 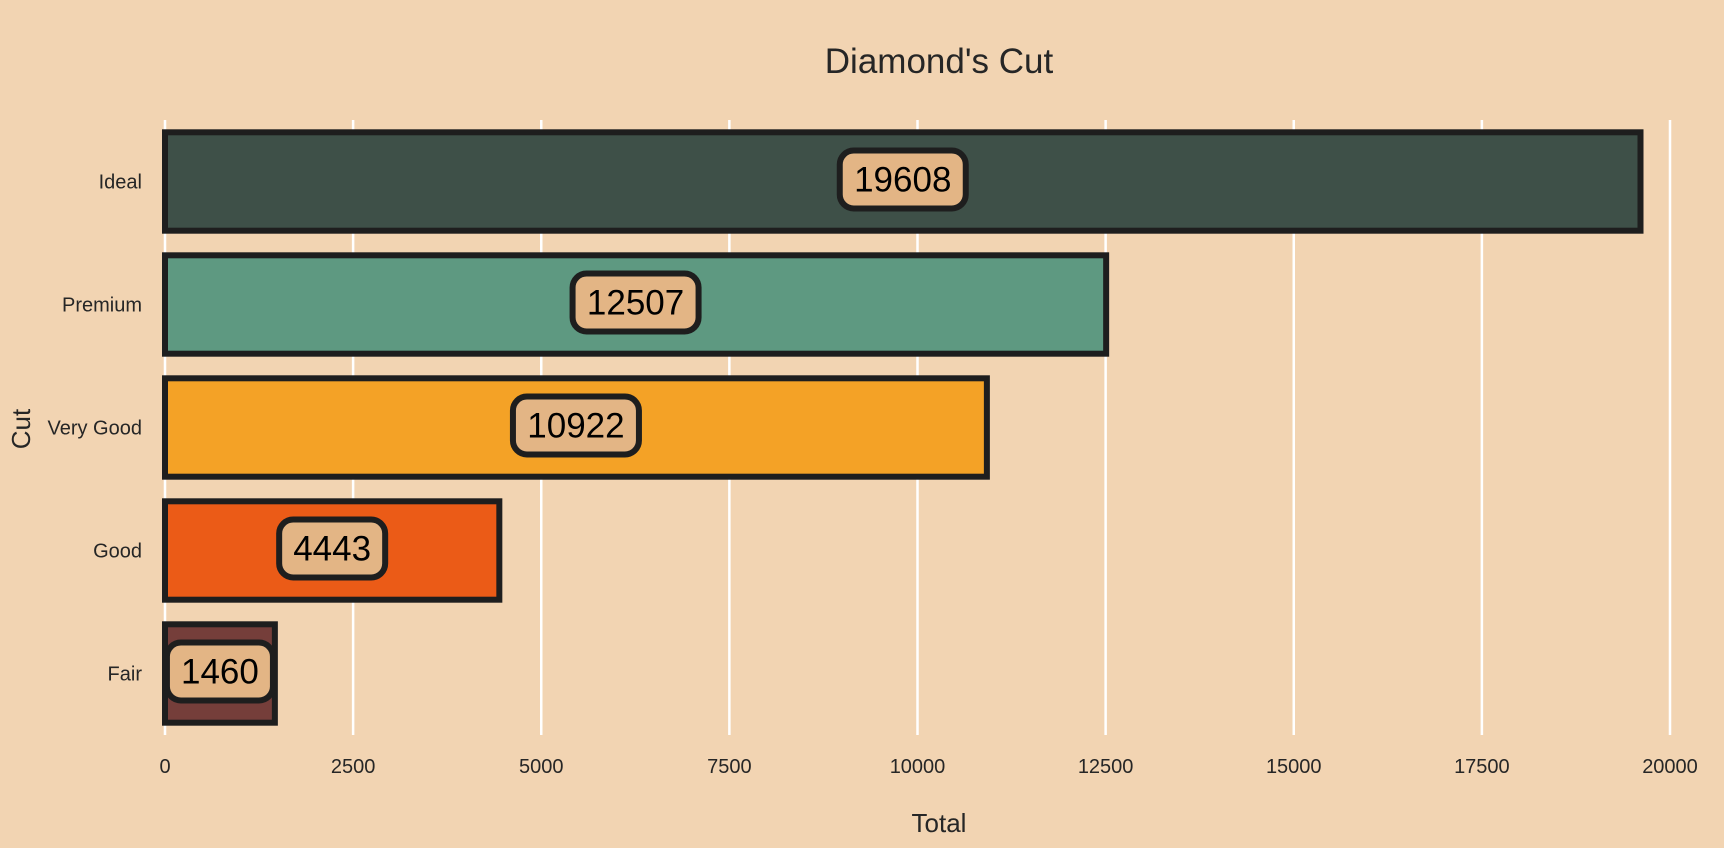 What do you see at coordinates (125, 675) in the screenshot?
I see `category-label: Fair` at bounding box center [125, 675].